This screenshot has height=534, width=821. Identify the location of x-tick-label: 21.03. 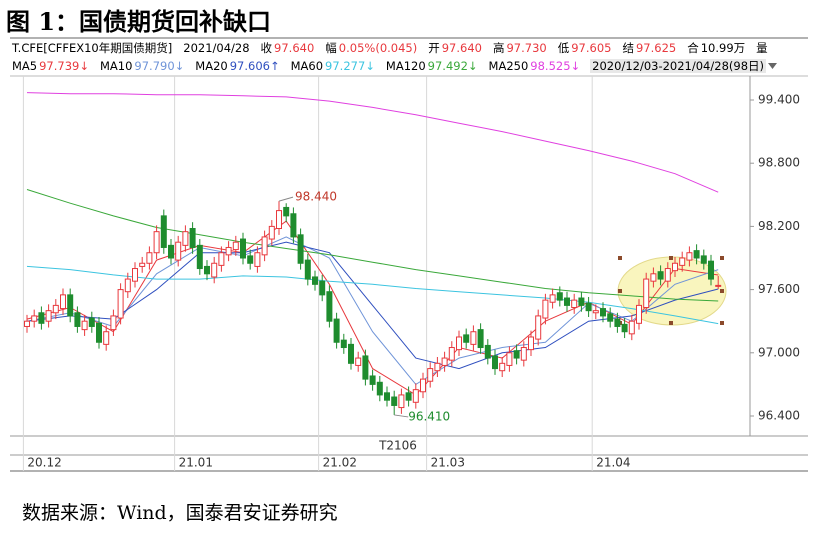
(448, 463).